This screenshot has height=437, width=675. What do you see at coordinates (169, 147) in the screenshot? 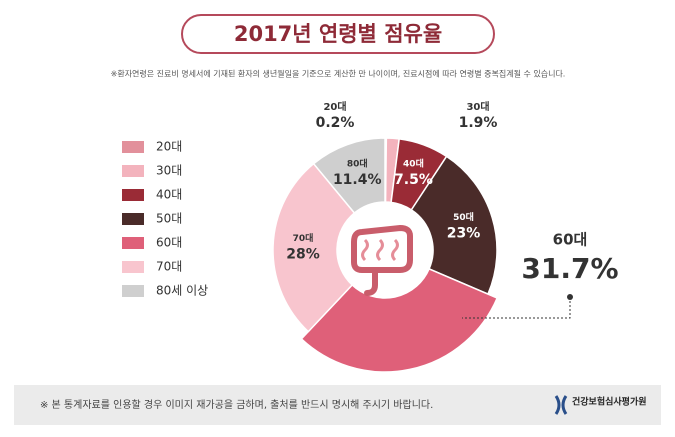
I see `legend-label: 20대` at bounding box center [169, 147].